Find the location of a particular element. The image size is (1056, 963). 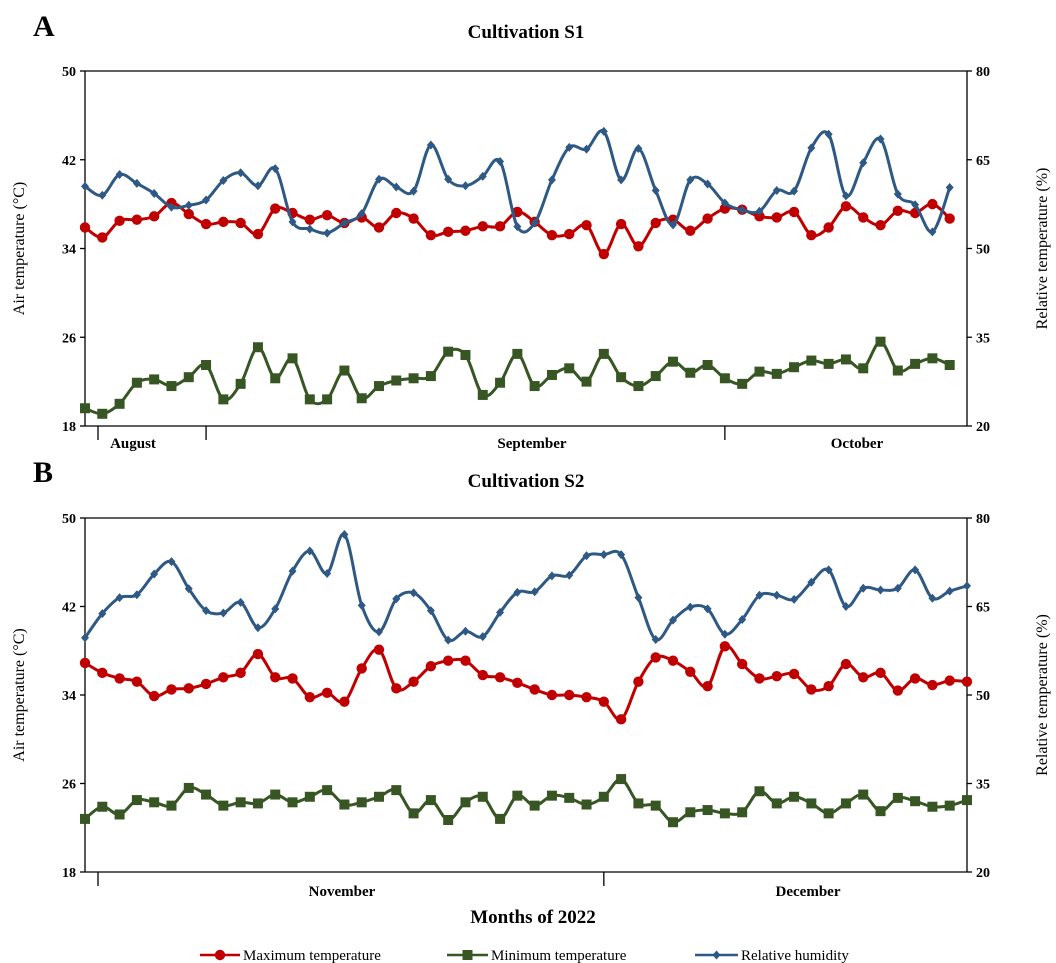

chart-title: Cultivation S2 is located at coordinates (526, 481).